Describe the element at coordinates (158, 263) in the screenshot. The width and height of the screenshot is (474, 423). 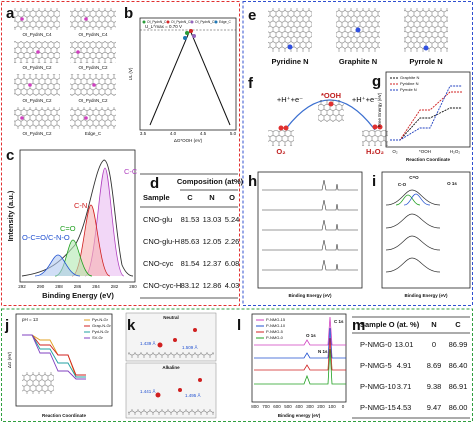
I see `table-cell: CNO-cyc` at that location.